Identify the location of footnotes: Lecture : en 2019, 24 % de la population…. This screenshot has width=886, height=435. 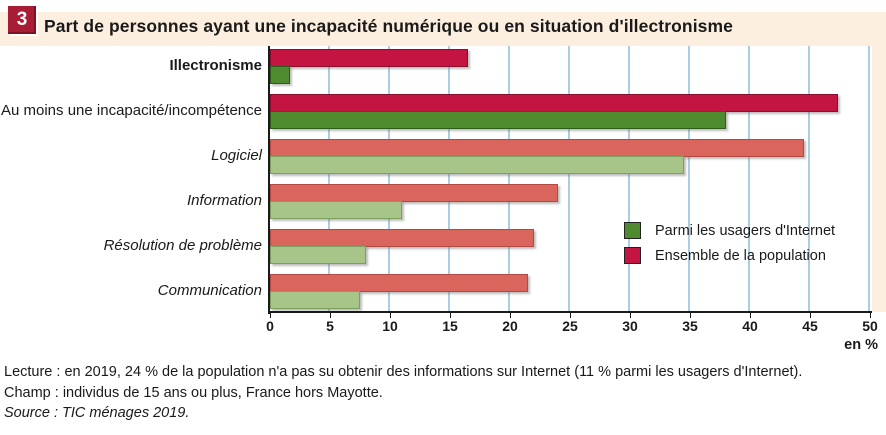
(403, 393).